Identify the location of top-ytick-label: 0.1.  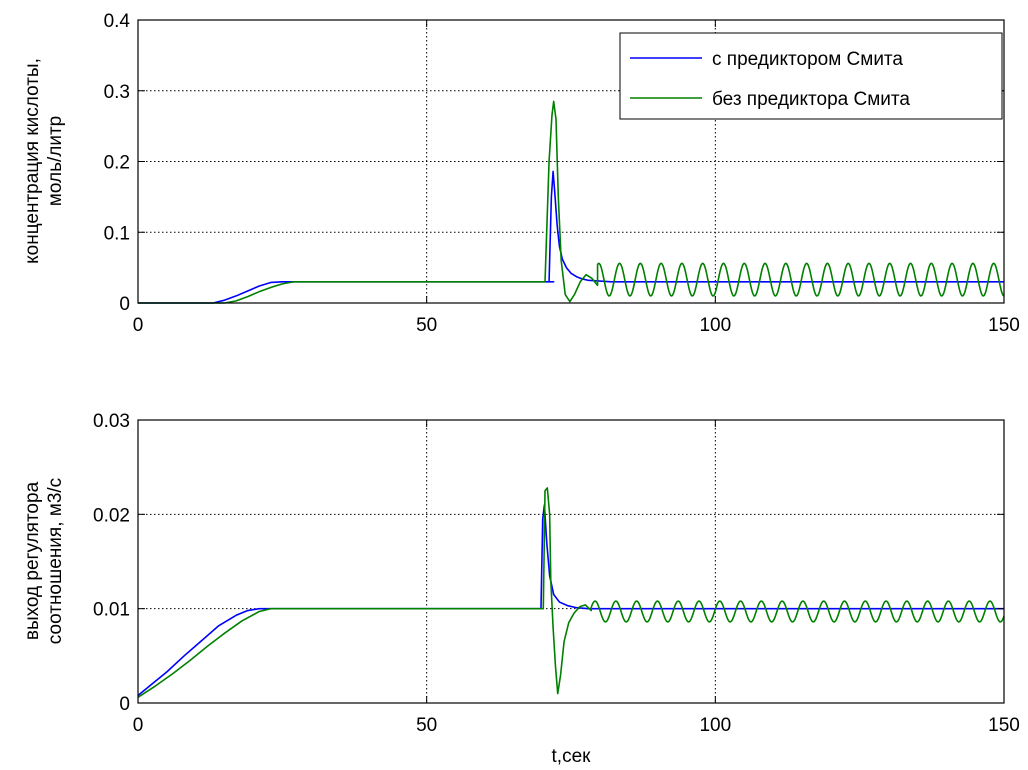
(117, 233).